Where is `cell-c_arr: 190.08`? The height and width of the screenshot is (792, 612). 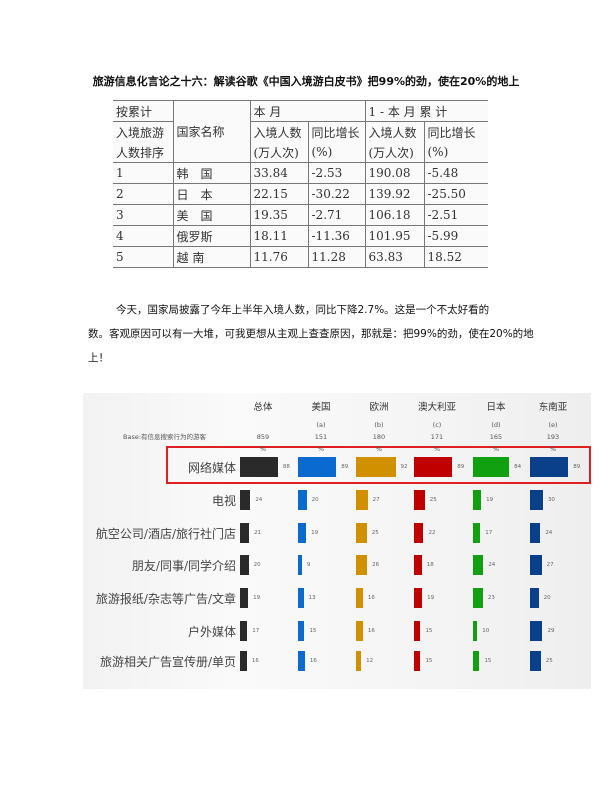 cell-c_arr: 190.08 is located at coordinates (394, 173).